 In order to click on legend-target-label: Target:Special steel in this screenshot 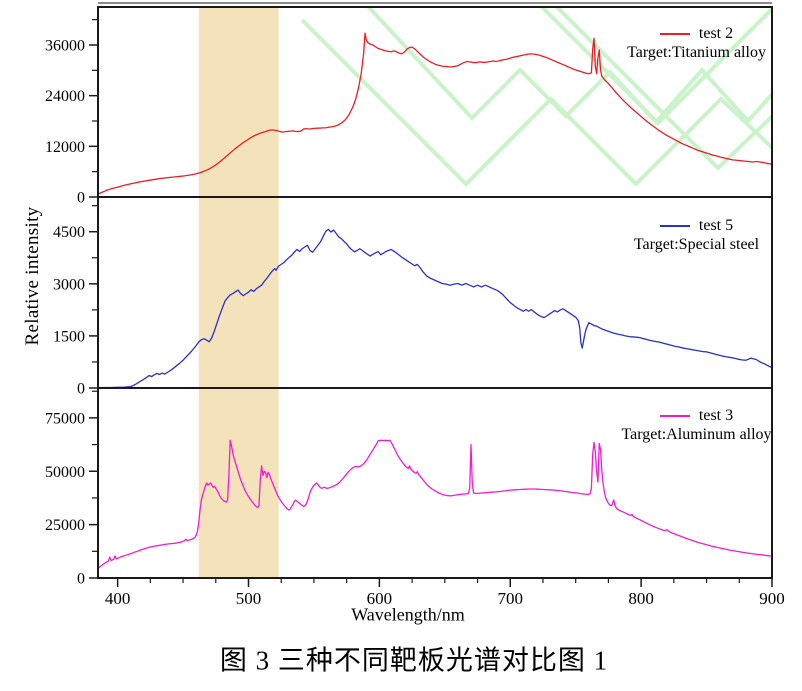, I will do `click(696, 244)`.